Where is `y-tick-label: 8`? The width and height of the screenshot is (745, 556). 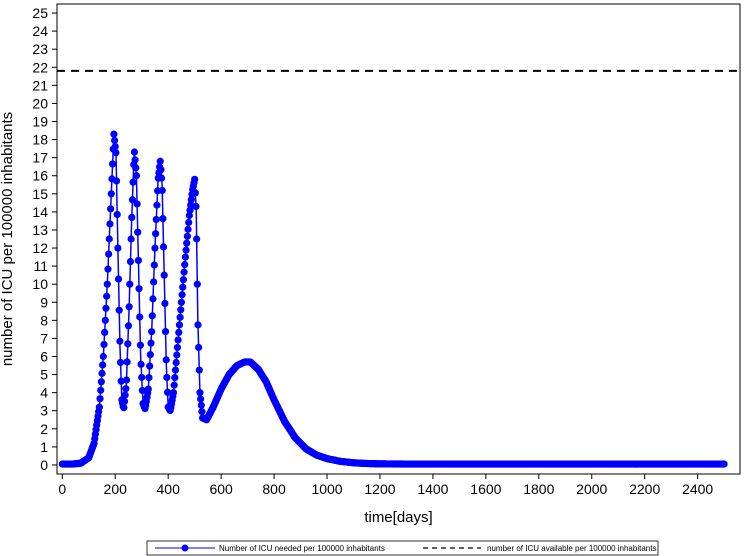
y-tick-label: 8 is located at coordinates (44, 320).